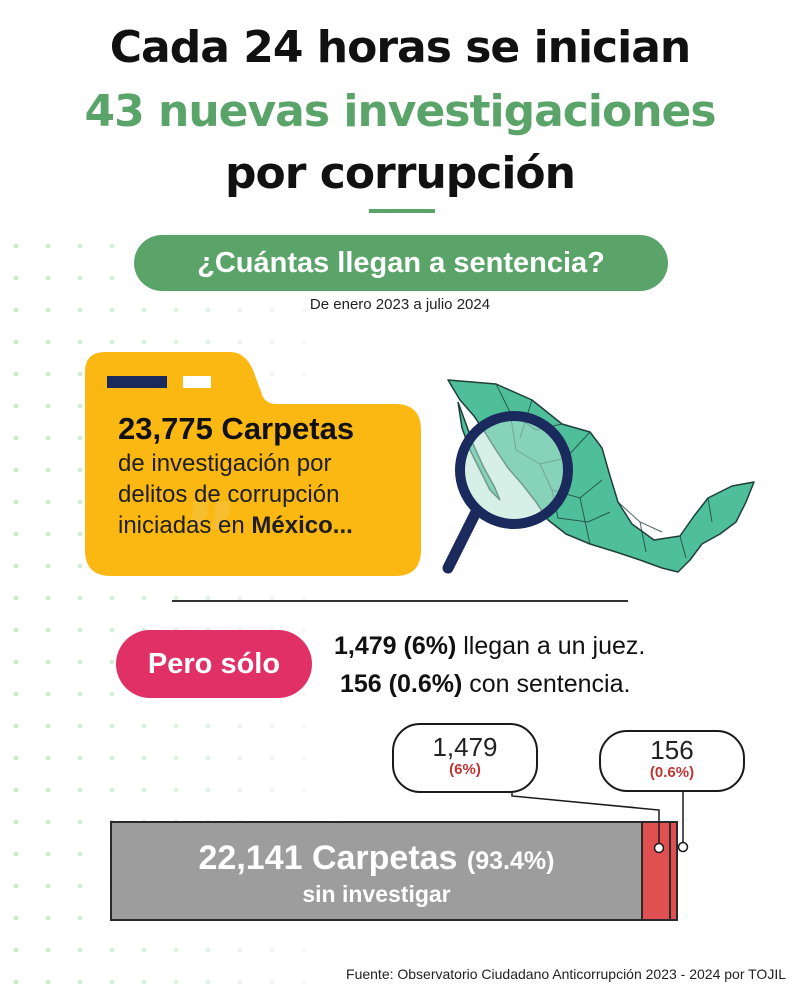 This screenshot has width=800, height=1000. I want to click on stat-sentence: 156 (0.6%) con sentencia., so click(485, 684).